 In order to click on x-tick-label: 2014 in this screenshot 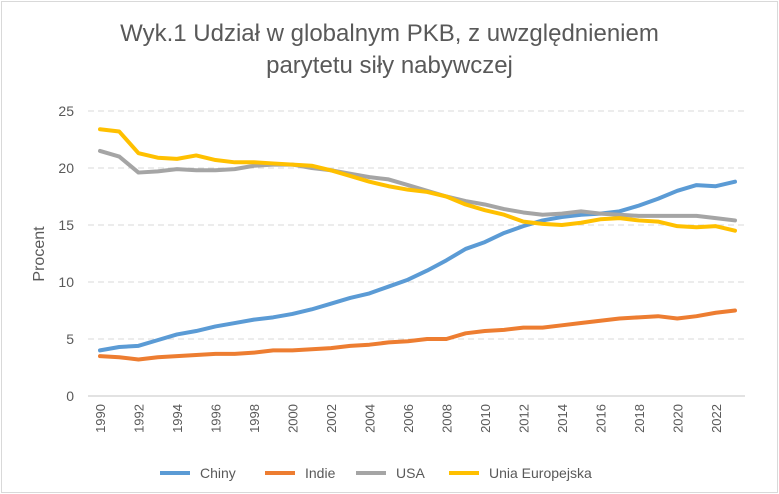, I will do `click(562, 418)`.